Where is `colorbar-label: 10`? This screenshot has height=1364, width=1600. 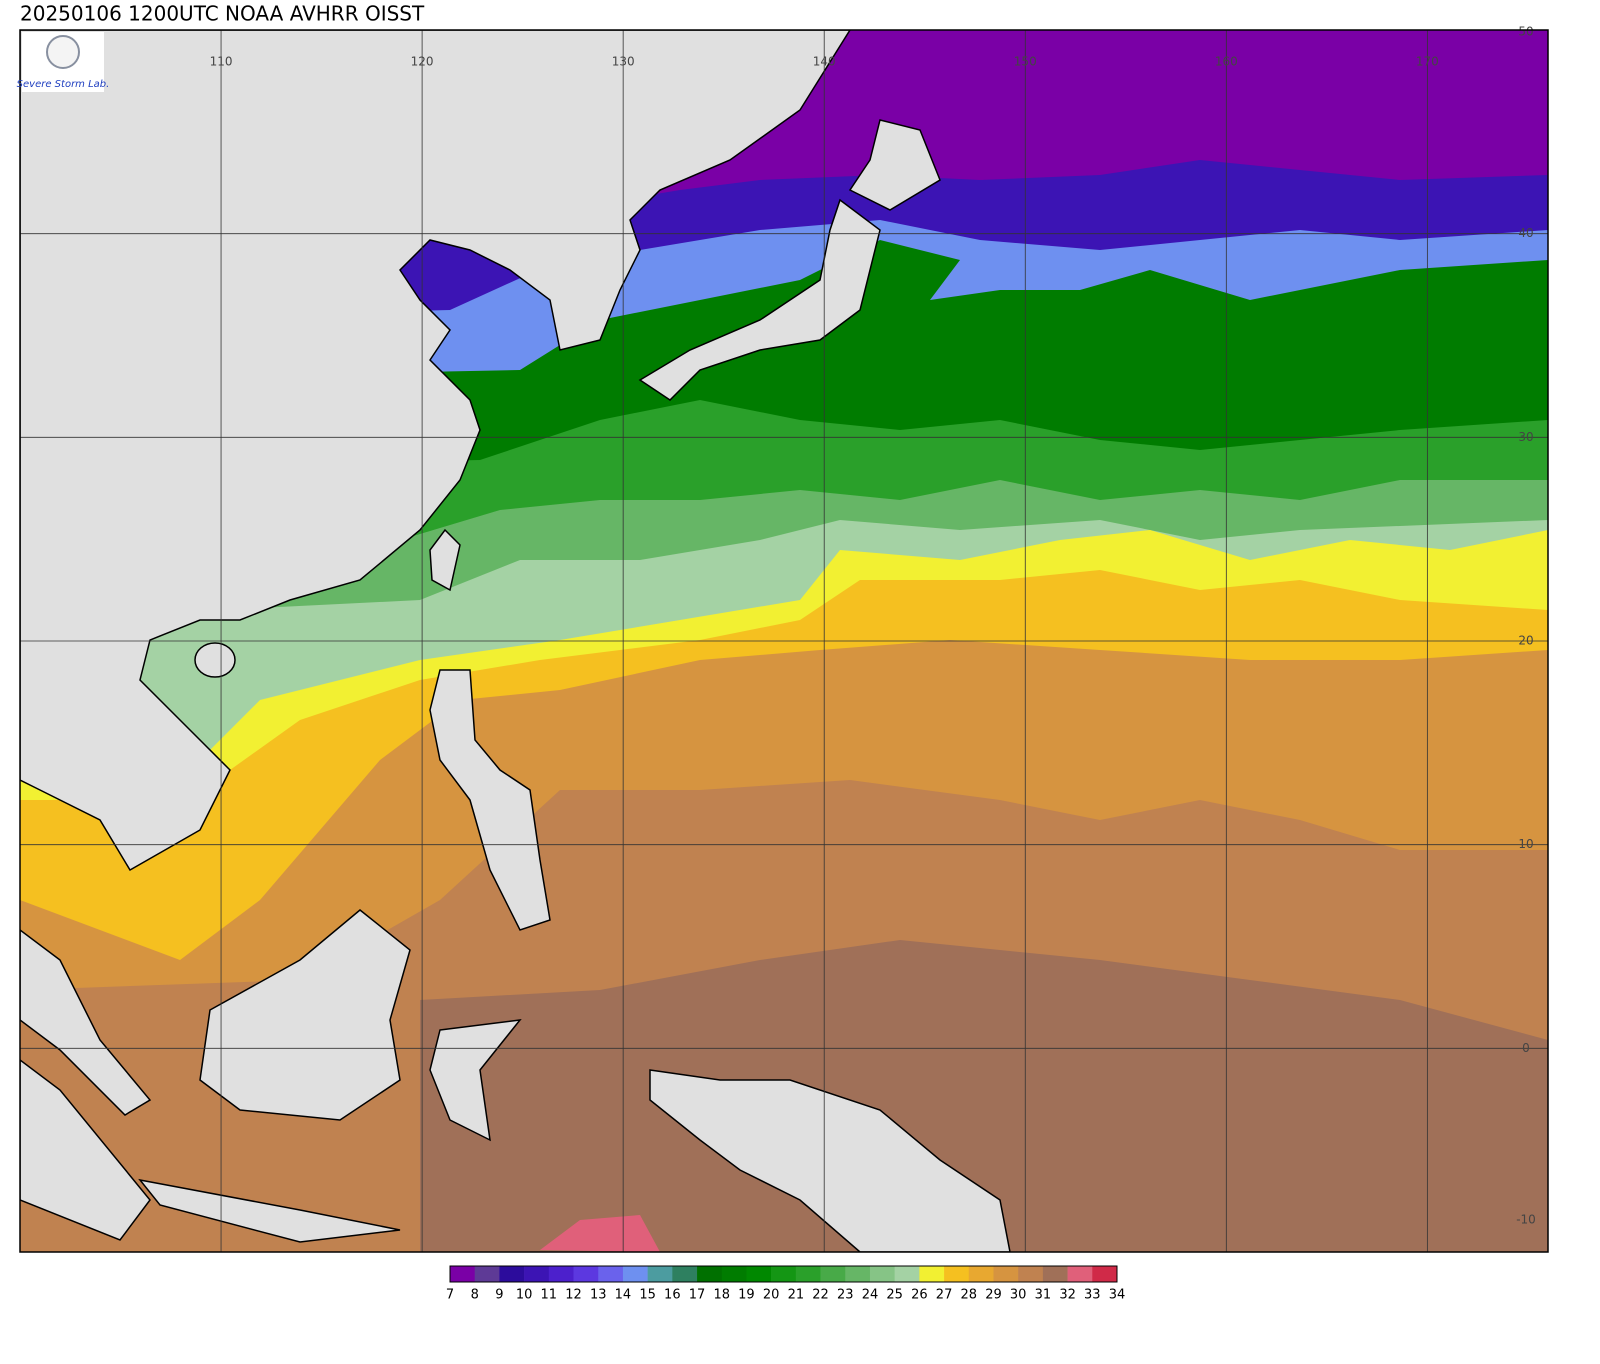
colorbar-label: 10 is located at coordinates (524, 1295).